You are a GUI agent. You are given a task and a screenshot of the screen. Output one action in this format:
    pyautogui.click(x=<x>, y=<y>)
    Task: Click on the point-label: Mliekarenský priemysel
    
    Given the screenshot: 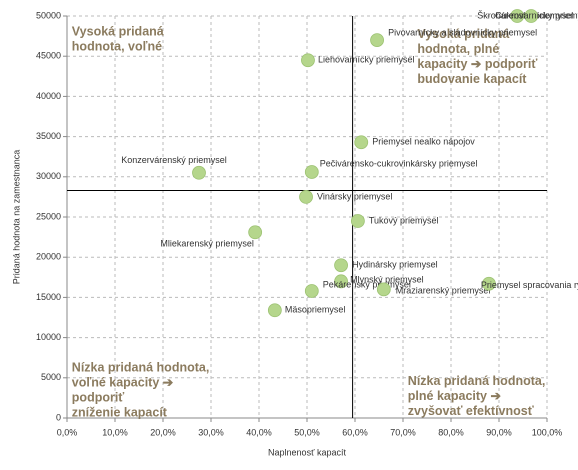 What is the action you would take?
    pyautogui.click(x=207, y=244)
    